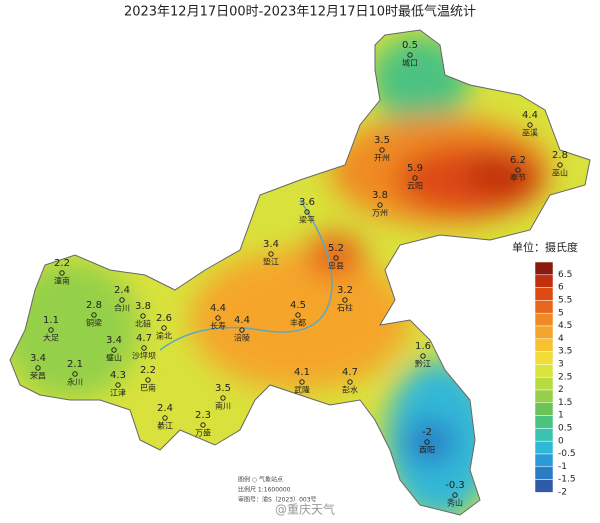 The width and height of the screenshot is (600, 523). Describe the element at coordinates (565, 403) in the screenshot. I see `legend-label: 1.5` at that location.